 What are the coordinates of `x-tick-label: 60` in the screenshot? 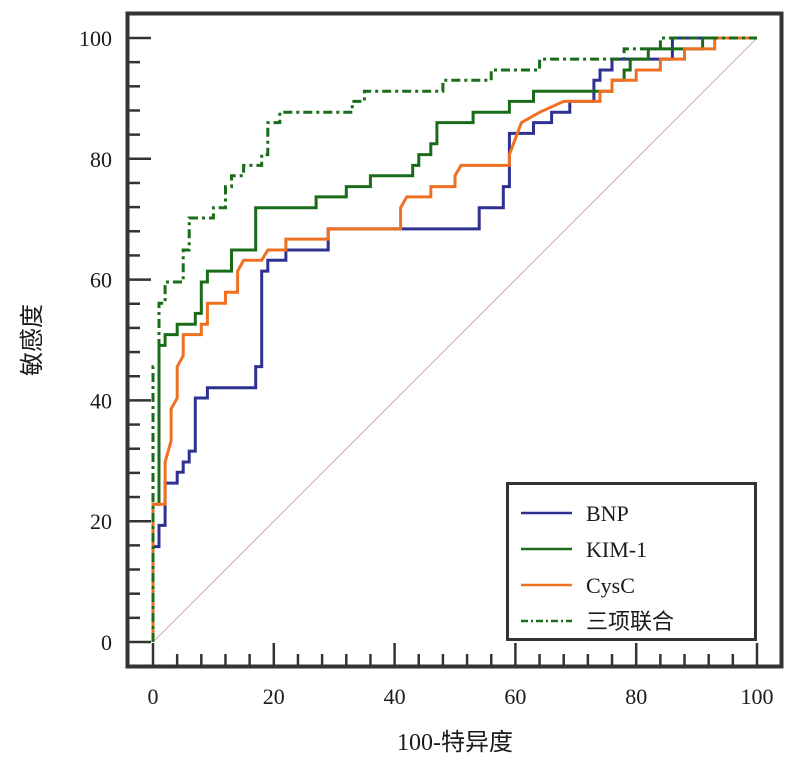 It's located at (515, 696).